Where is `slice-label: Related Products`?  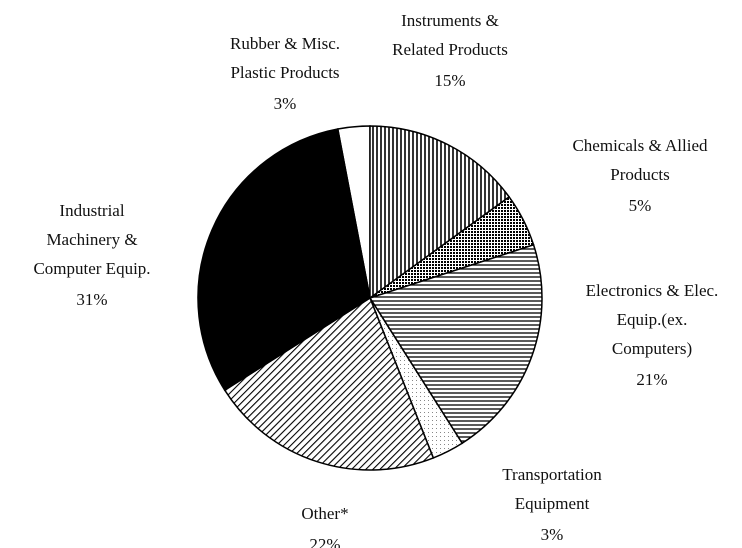
slice-label: Related Products is located at coordinates (450, 49).